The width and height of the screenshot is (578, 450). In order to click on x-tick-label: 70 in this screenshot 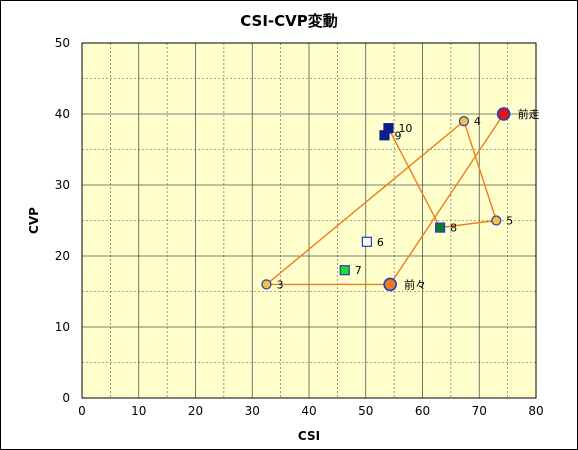, I will do `click(479, 411)`.